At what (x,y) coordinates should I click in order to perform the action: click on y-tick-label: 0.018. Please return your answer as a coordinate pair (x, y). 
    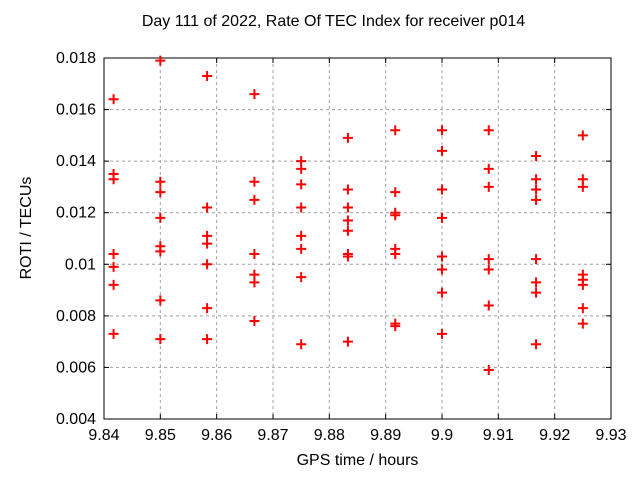
    Looking at the image, I should click on (76, 58).